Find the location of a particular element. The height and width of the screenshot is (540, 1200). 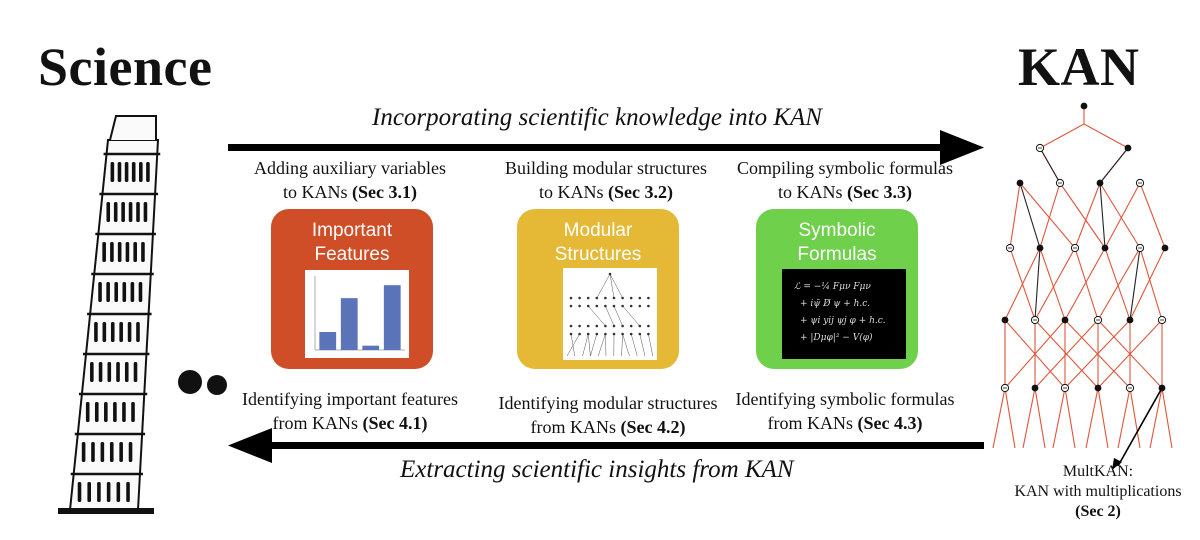

card-title-line: Symbolic is located at coordinates (837, 230).